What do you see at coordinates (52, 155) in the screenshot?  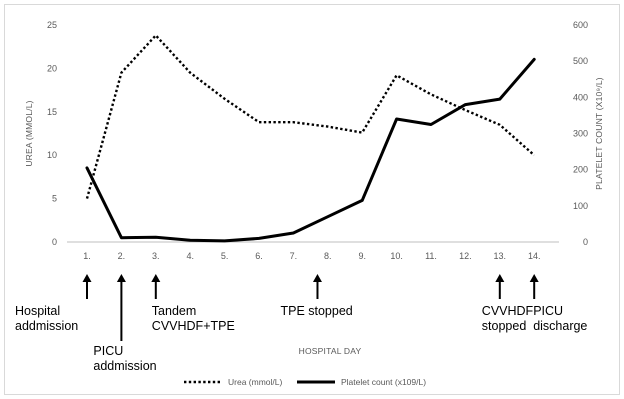 I see `y-left-tick-label: 10` at bounding box center [52, 155].